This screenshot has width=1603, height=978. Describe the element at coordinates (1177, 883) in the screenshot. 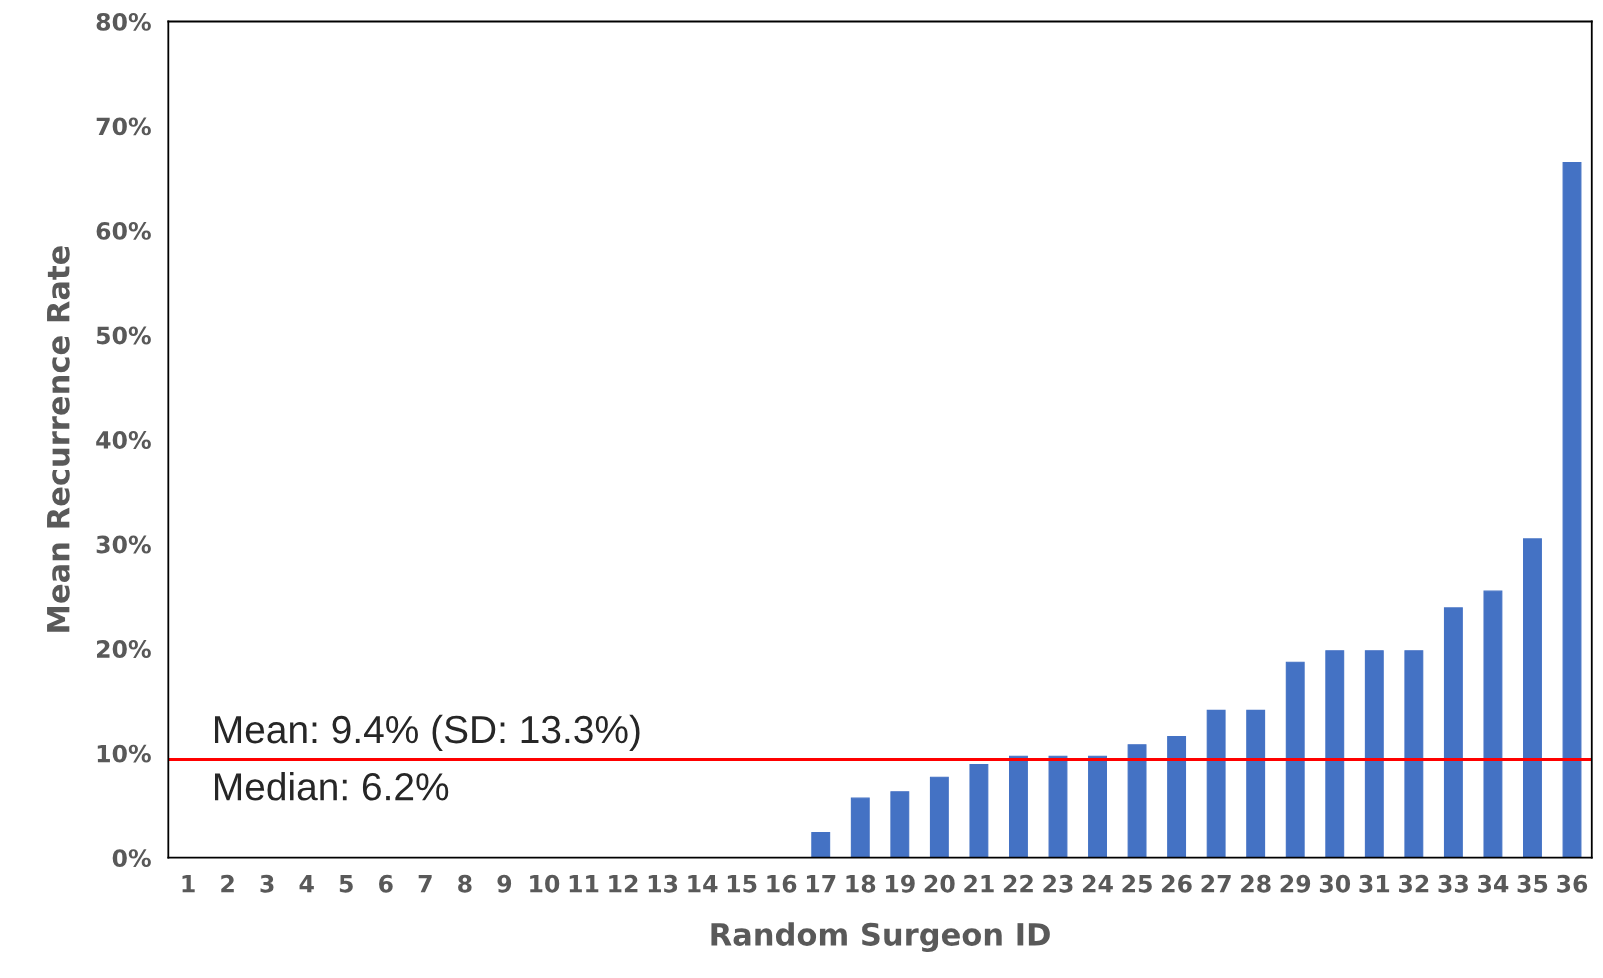

I see `x-tick-label: 26` at that location.